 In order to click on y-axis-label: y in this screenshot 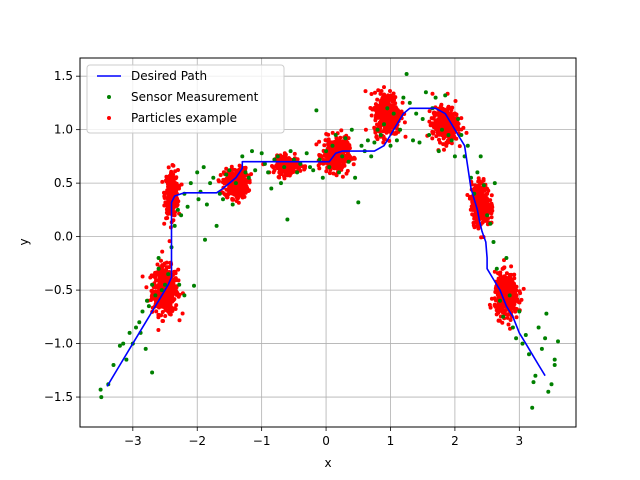, I will do `click(24, 241)`.